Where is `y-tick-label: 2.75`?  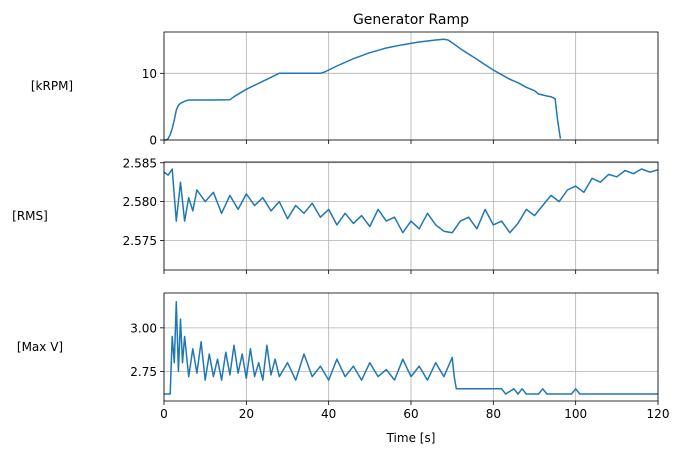 y-tick-label: 2.75 is located at coordinates (143, 372).